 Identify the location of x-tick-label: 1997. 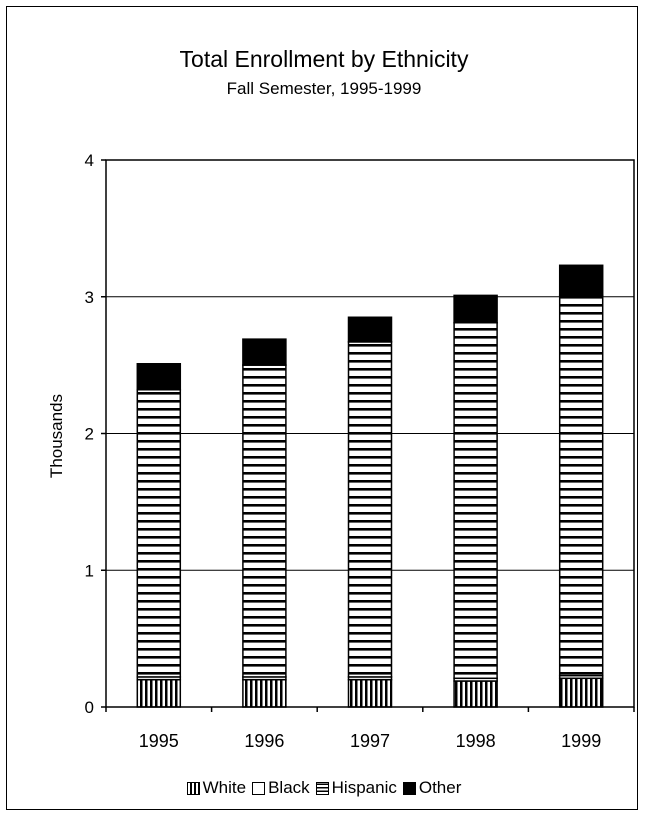
(370, 741).